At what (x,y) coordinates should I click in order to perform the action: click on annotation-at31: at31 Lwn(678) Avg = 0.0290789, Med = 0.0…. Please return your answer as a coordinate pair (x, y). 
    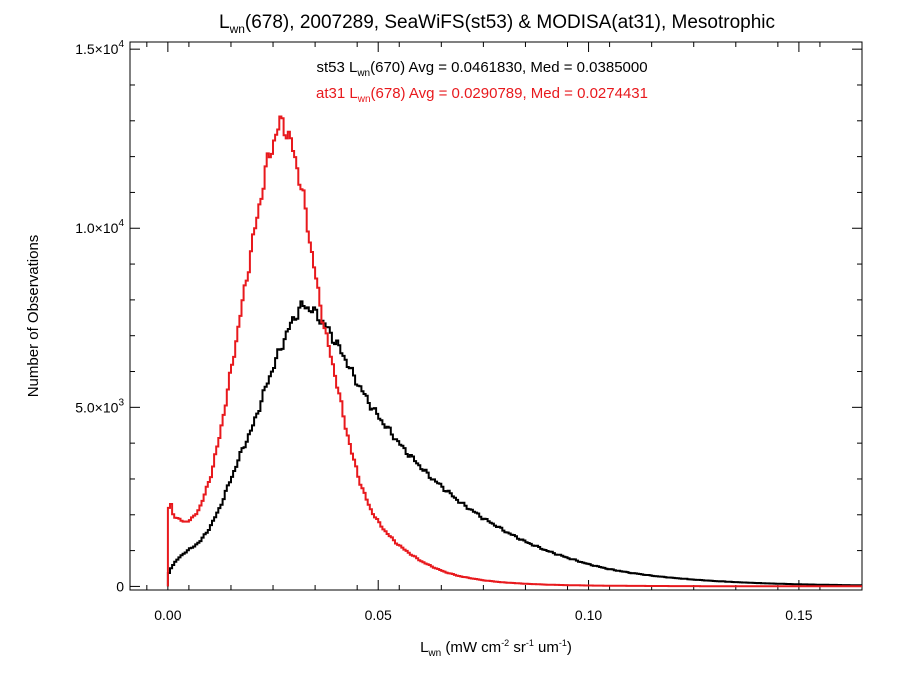
    Looking at the image, I should click on (482, 95).